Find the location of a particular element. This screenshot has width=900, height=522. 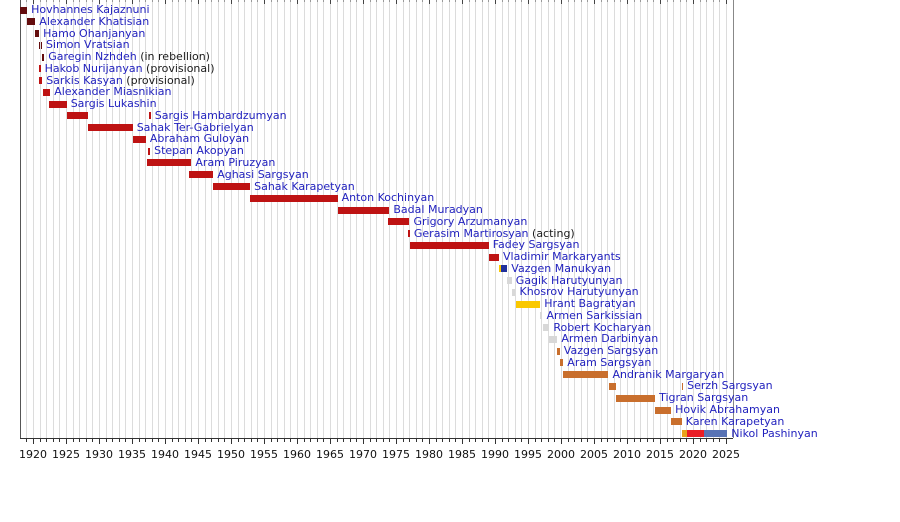

person-label: Gagik Harutyunyan is located at coordinates (569, 280).